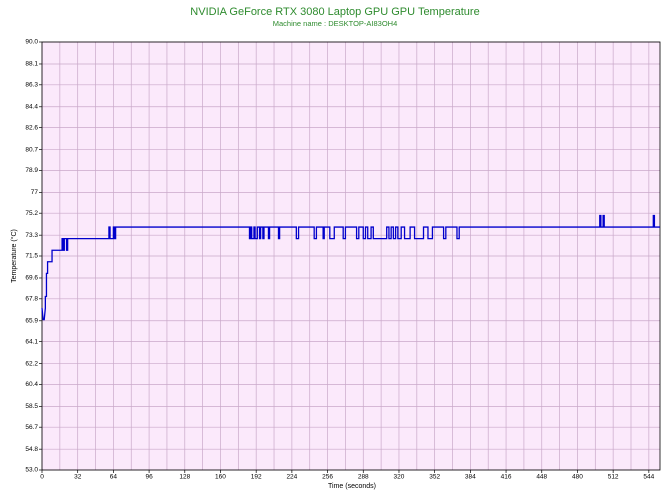  Describe the element at coordinates (14, 256) in the screenshot. I see `y-axis-label: Temperature (°C)` at that location.